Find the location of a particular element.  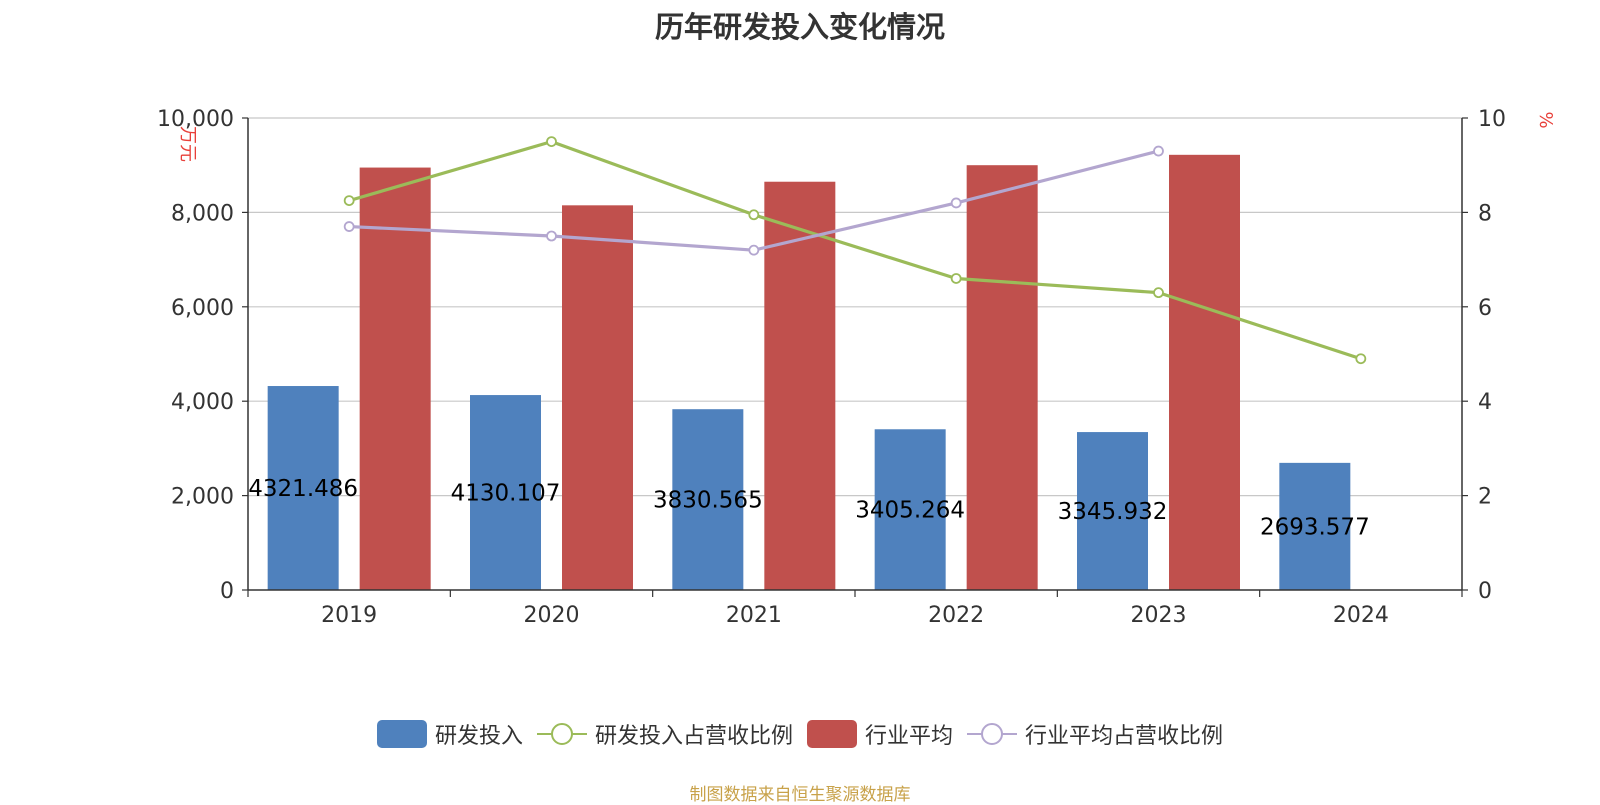

source-note: 制图数据来自恒生聚源数据库 is located at coordinates (800, 795).